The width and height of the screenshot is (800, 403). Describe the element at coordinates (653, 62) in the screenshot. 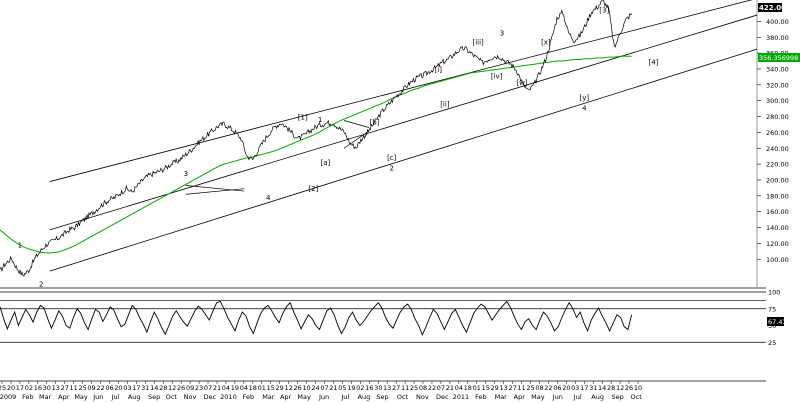

I see `wave-label: [4]` at that location.